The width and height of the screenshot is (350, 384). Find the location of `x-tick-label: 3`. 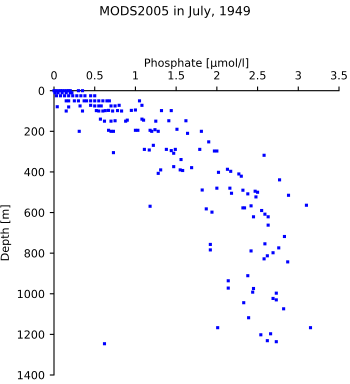

x-tick-label: 3 is located at coordinates (298, 75).